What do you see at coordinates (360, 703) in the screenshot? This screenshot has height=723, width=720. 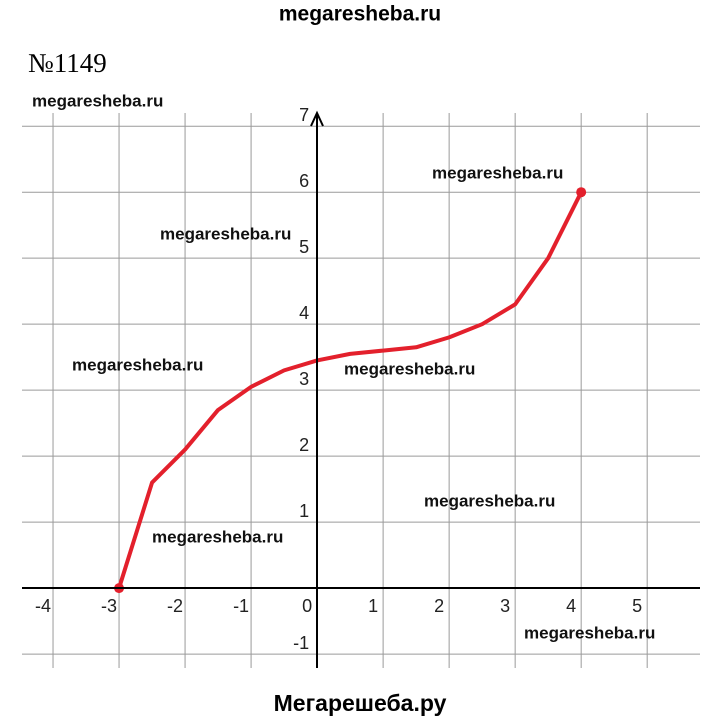 I see `footer: Мегарешеба.ру` at bounding box center [360, 703].